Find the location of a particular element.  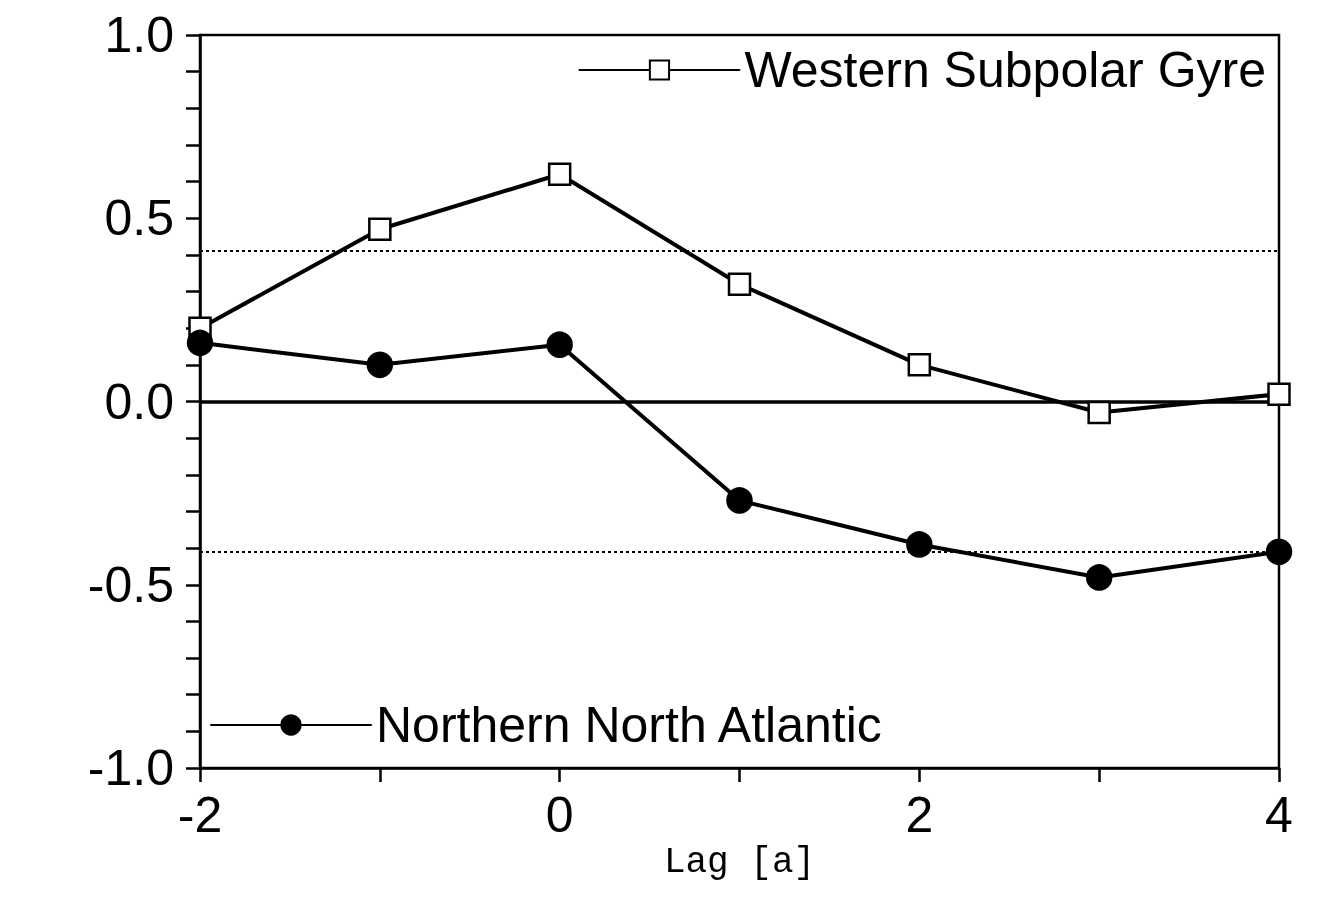

x-axis-title: Lag [a] is located at coordinates (739, 863).